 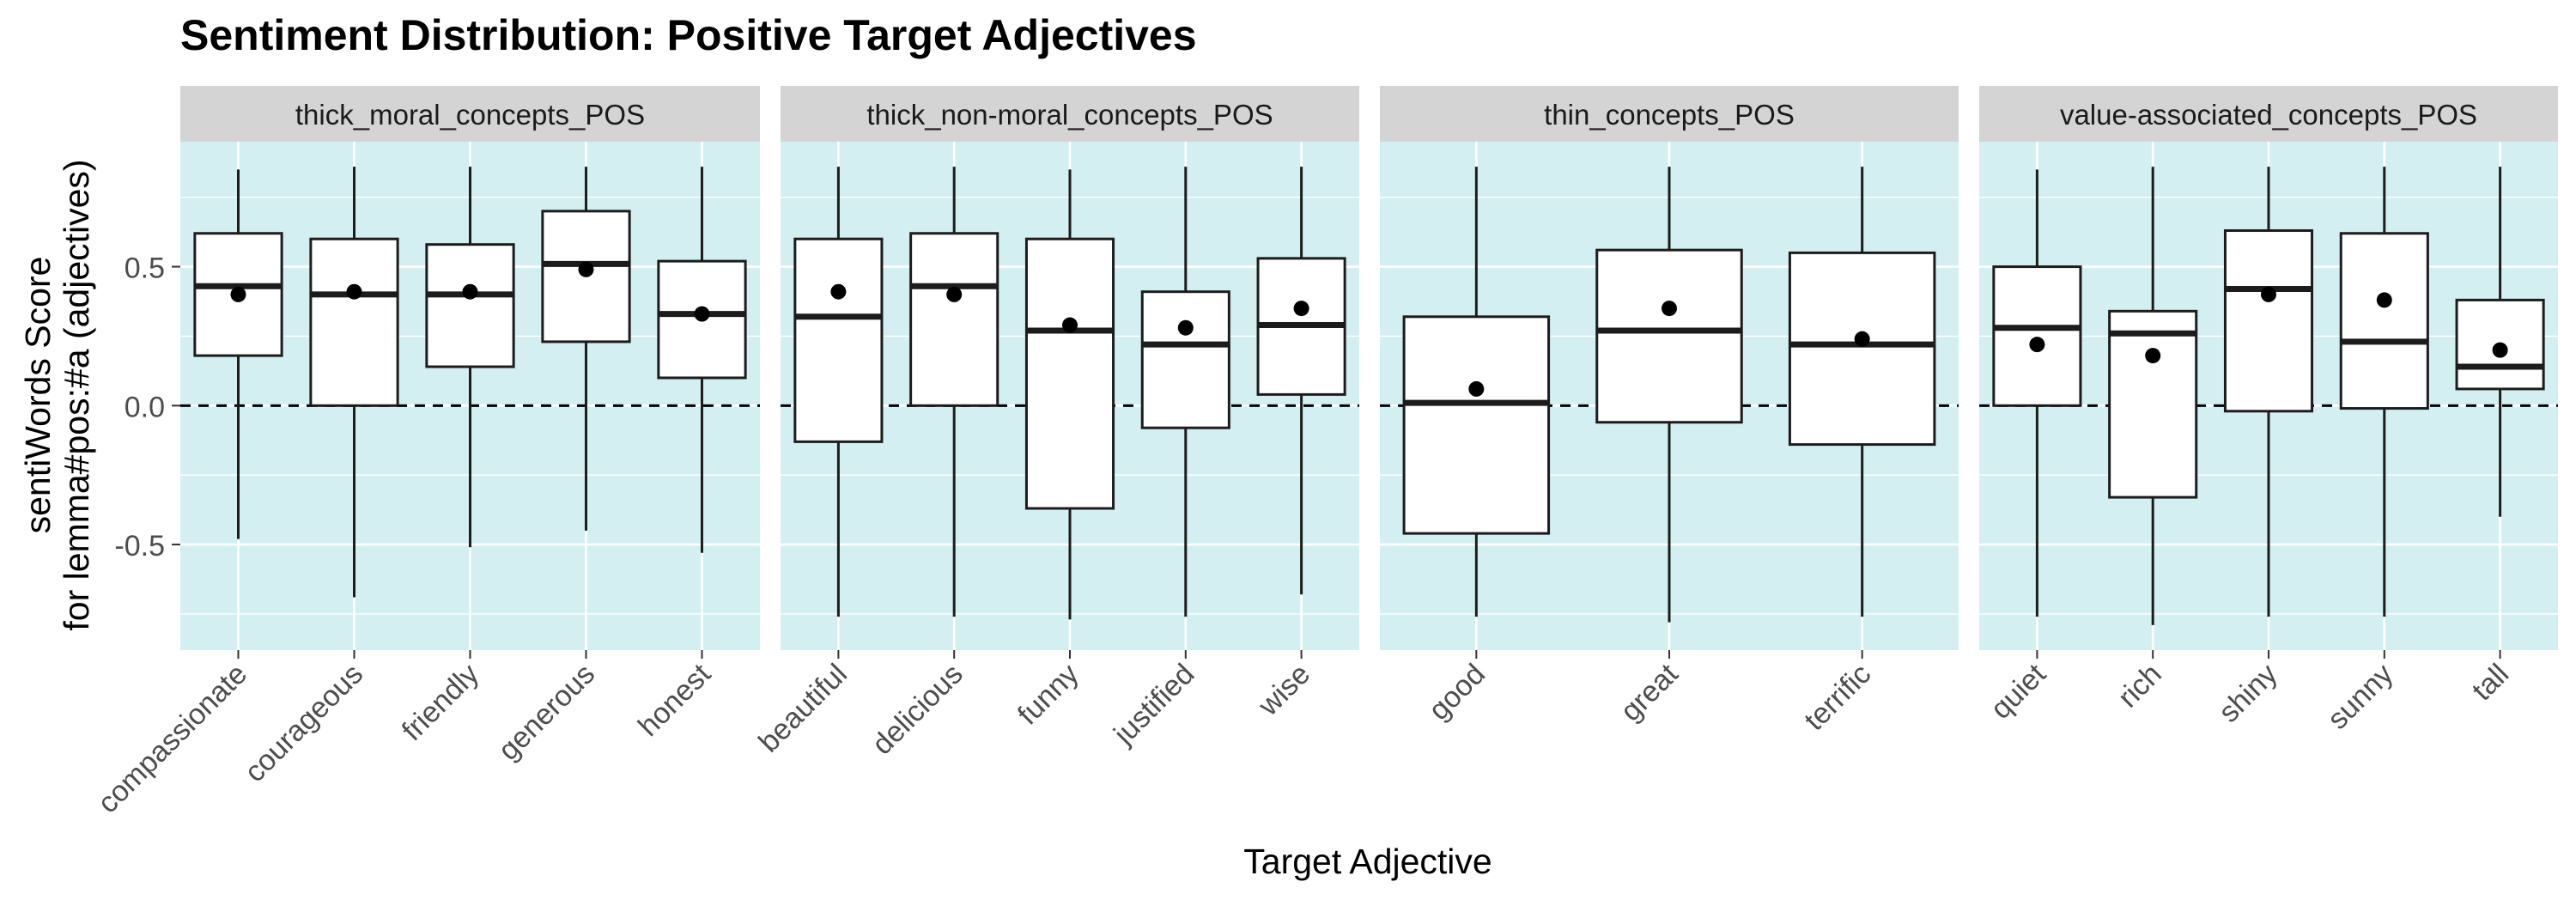 I want to click on boxplot-funny, so click(x=1069, y=394).